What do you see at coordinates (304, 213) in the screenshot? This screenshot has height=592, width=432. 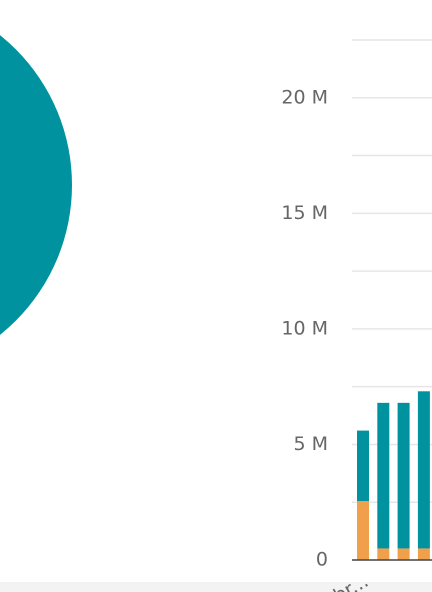 I see `y-tick-label: 15 M` at bounding box center [304, 213].